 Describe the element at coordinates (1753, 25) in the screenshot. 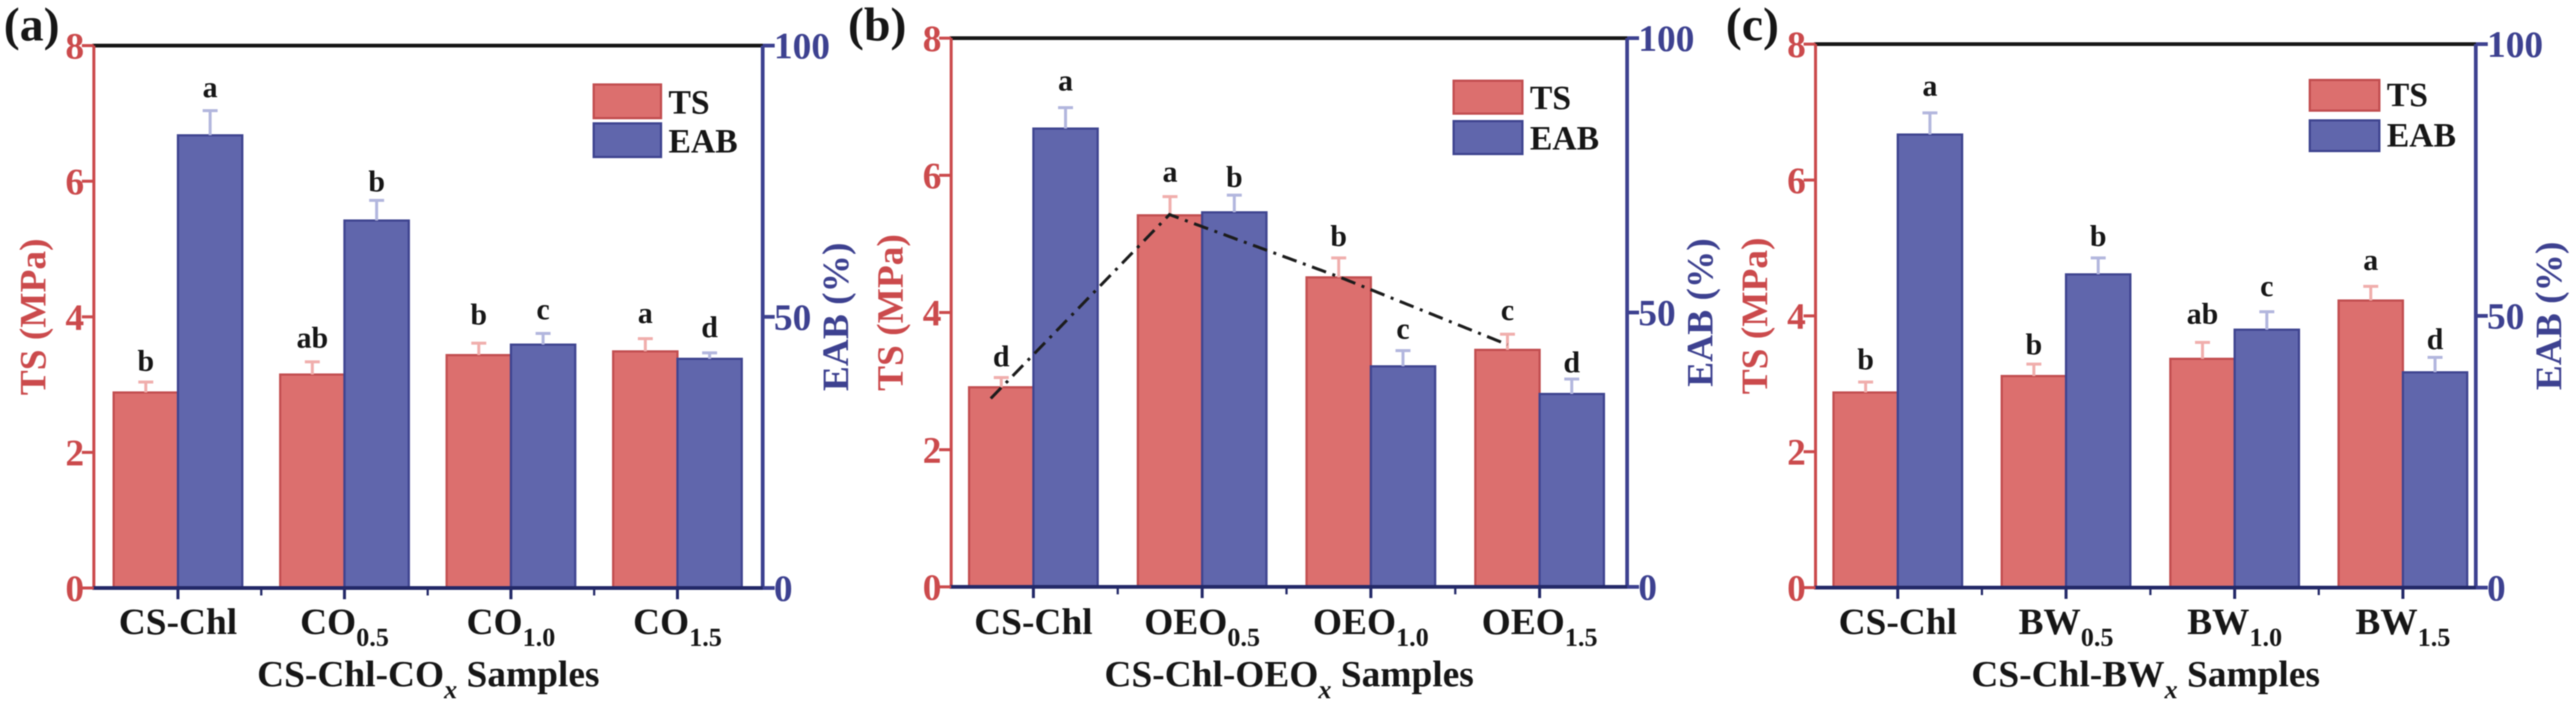

I see `svg-text: (c)` at that location.